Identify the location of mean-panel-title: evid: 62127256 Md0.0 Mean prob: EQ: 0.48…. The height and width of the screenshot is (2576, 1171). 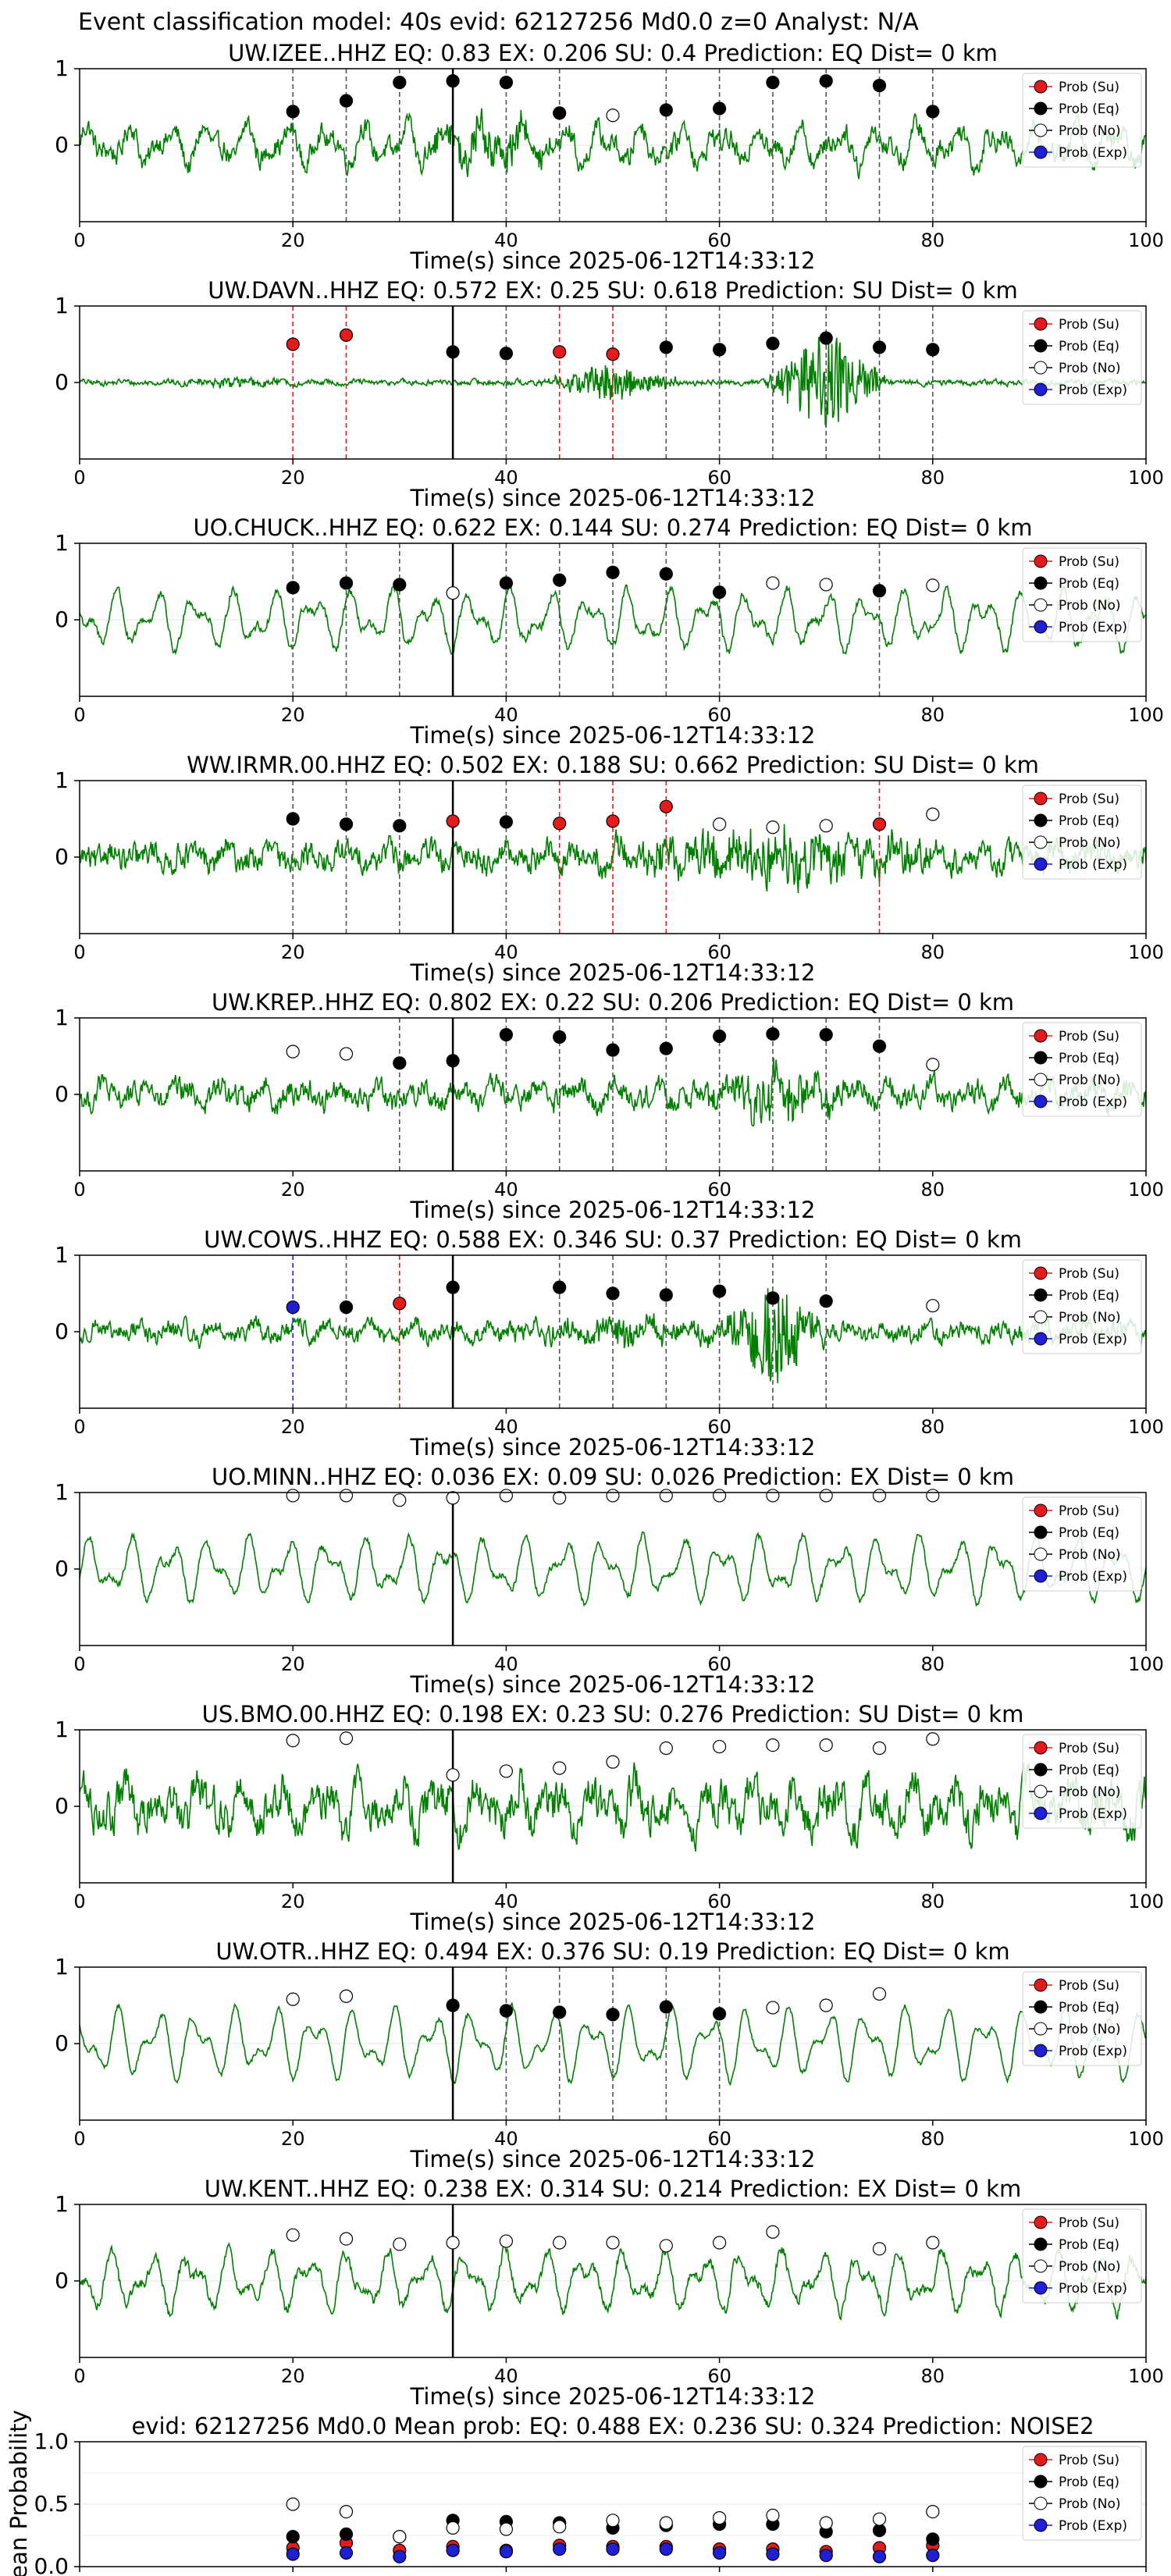
(612, 2426).